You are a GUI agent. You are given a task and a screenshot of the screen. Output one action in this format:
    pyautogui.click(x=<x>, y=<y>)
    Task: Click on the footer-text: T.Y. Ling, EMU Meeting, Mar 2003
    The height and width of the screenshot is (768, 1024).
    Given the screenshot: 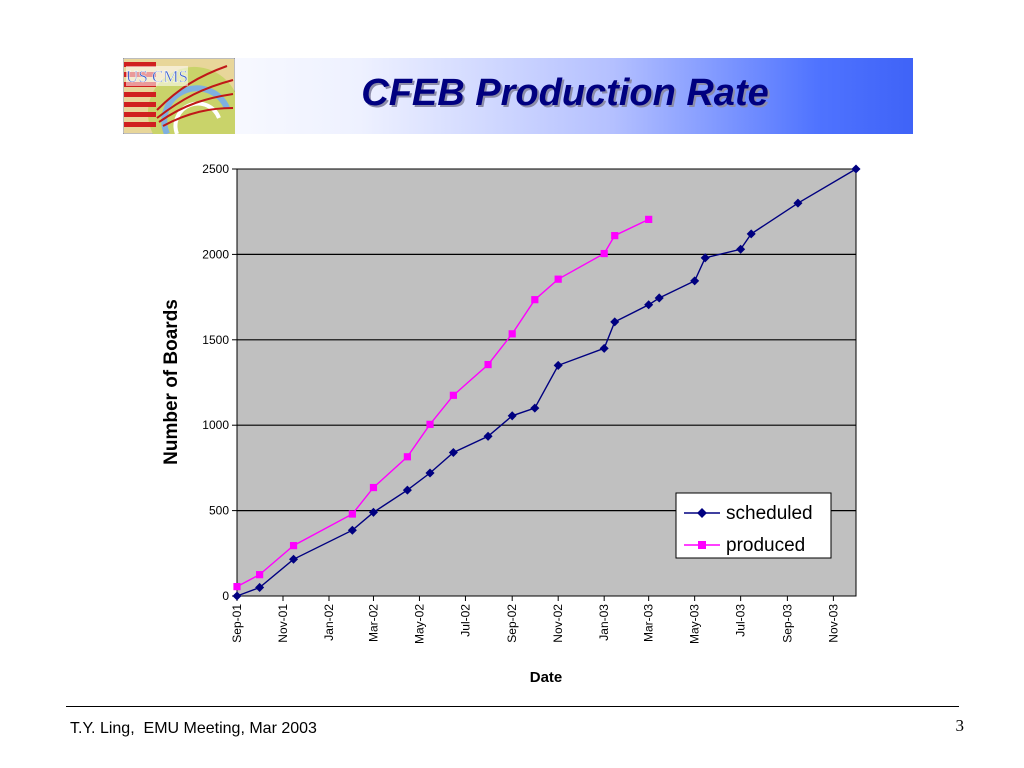 What is the action you would take?
    pyautogui.click(x=193, y=728)
    